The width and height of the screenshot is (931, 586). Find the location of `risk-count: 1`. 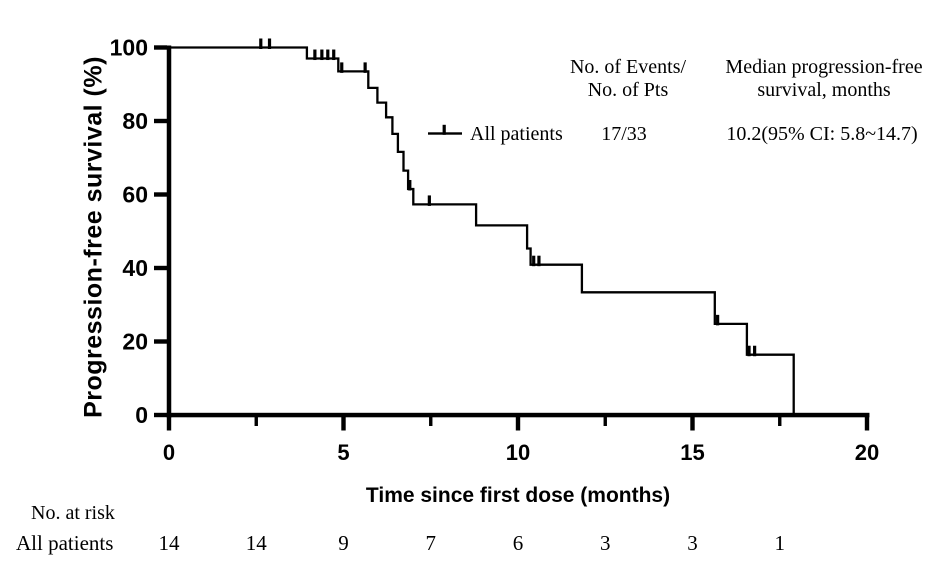

risk-count: 1 is located at coordinates (780, 543).